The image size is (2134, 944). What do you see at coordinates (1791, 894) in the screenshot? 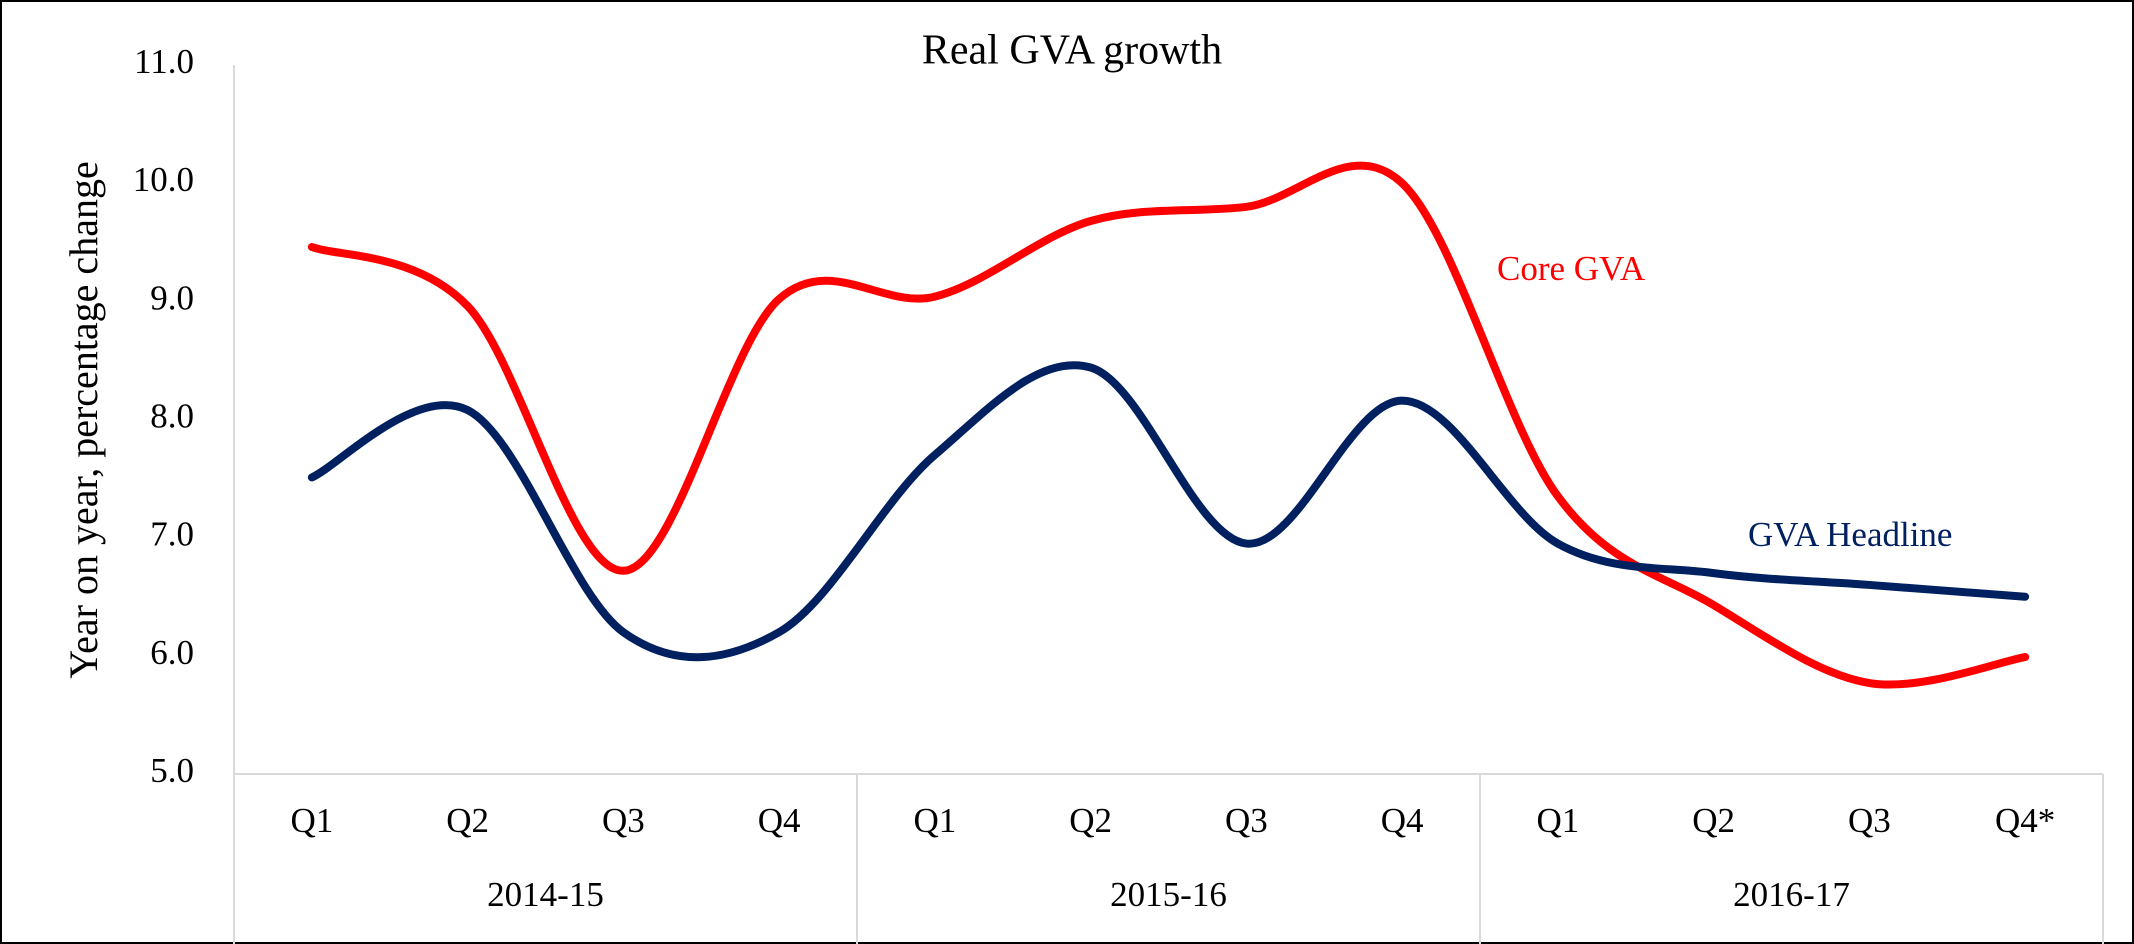
I see `group-label: 2016-17` at bounding box center [1791, 894].